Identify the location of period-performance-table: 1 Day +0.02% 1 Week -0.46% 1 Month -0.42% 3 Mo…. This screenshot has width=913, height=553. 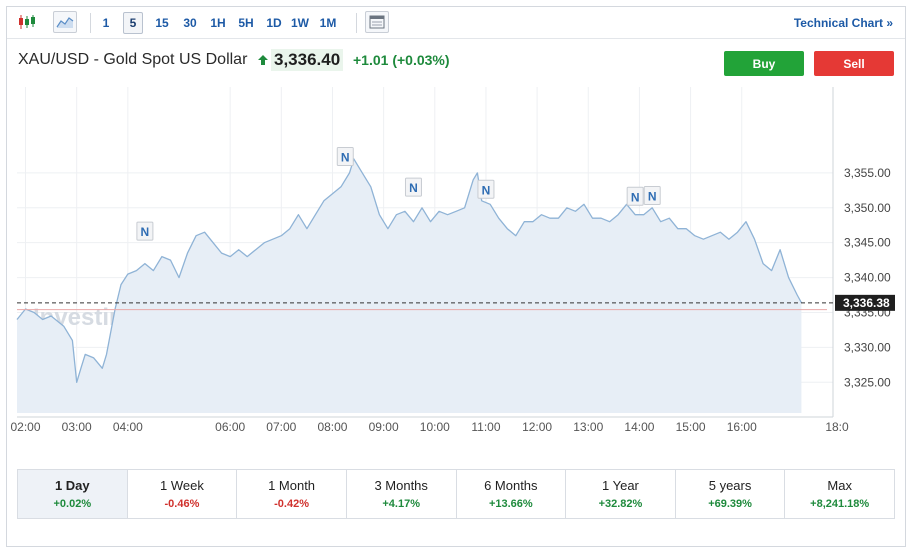
(456, 494).